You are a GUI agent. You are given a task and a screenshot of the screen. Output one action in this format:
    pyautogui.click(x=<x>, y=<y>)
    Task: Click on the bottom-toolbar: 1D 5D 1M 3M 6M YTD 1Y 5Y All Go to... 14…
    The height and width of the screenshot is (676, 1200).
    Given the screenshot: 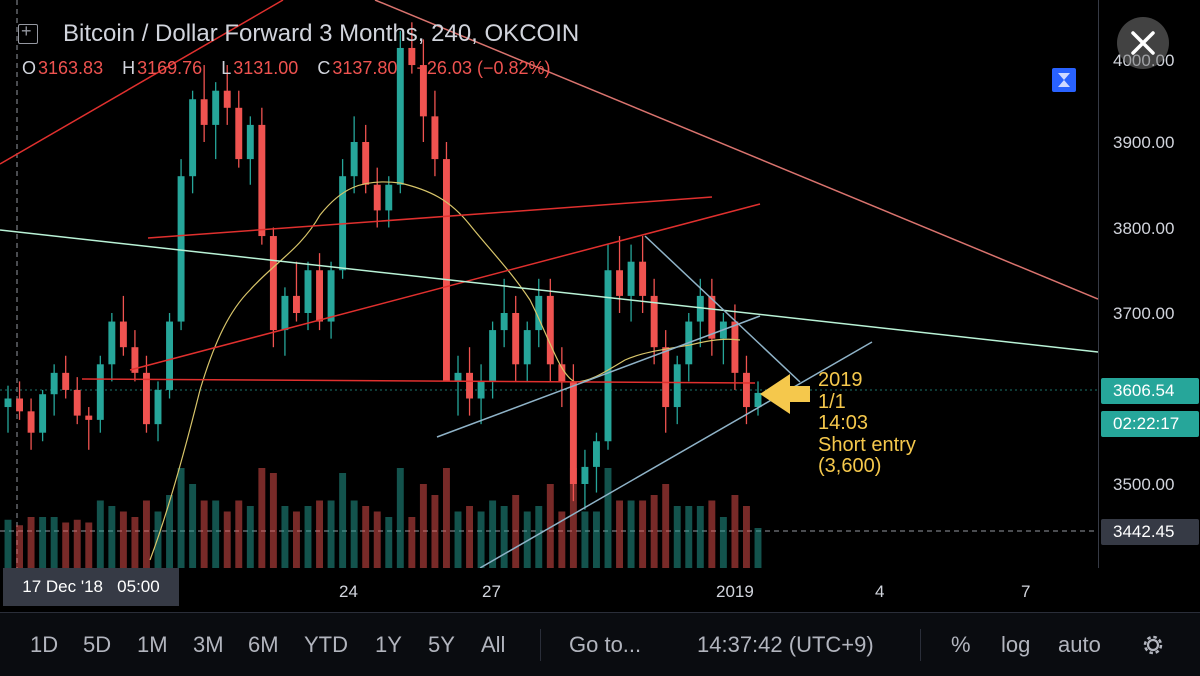 What is the action you would take?
    pyautogui.click(x=600, y=644)
    